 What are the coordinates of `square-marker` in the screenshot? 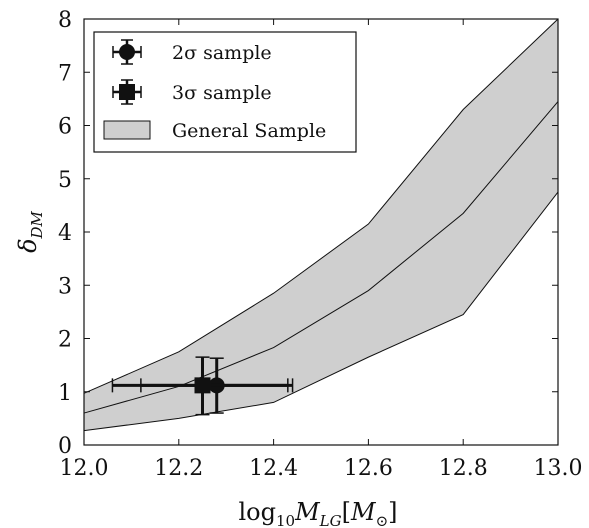 It's located at (202, 385).